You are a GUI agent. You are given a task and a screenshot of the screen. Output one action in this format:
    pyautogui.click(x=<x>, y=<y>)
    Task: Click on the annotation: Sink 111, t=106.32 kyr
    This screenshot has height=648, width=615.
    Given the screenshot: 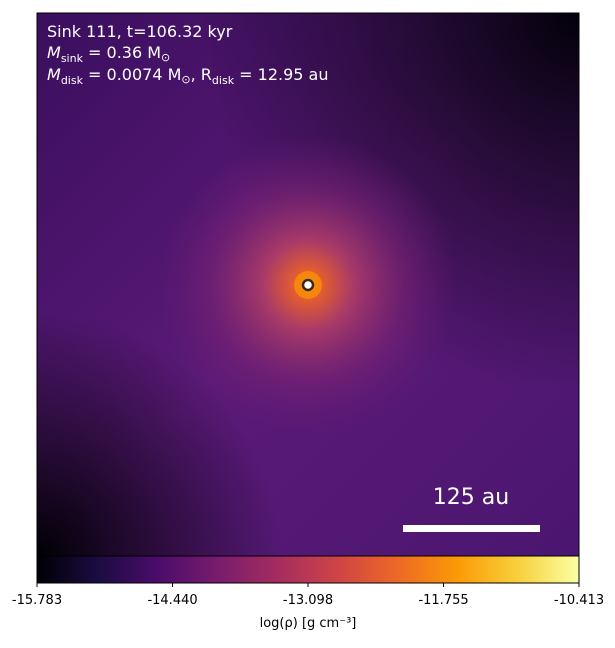 What is the action you would take?
    pyautogui.click(x=140, y=31)
    